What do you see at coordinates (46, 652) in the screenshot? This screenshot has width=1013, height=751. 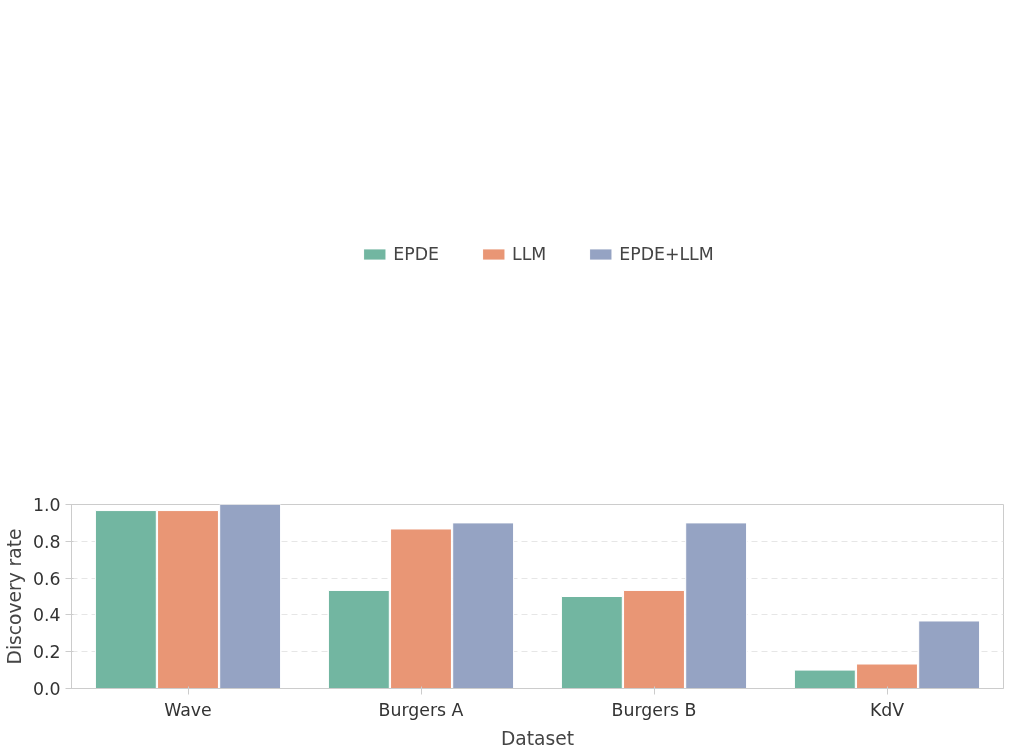 I see `y-tick-label: 0.2` at bounding box center [46, 652].